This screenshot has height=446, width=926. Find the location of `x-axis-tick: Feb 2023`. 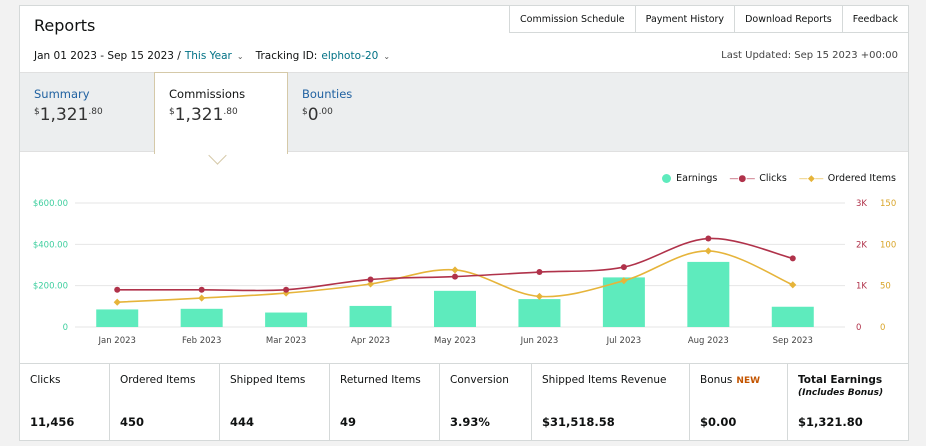

x-axis-tick: Feb 2023 is located at coordinates (201, 341).